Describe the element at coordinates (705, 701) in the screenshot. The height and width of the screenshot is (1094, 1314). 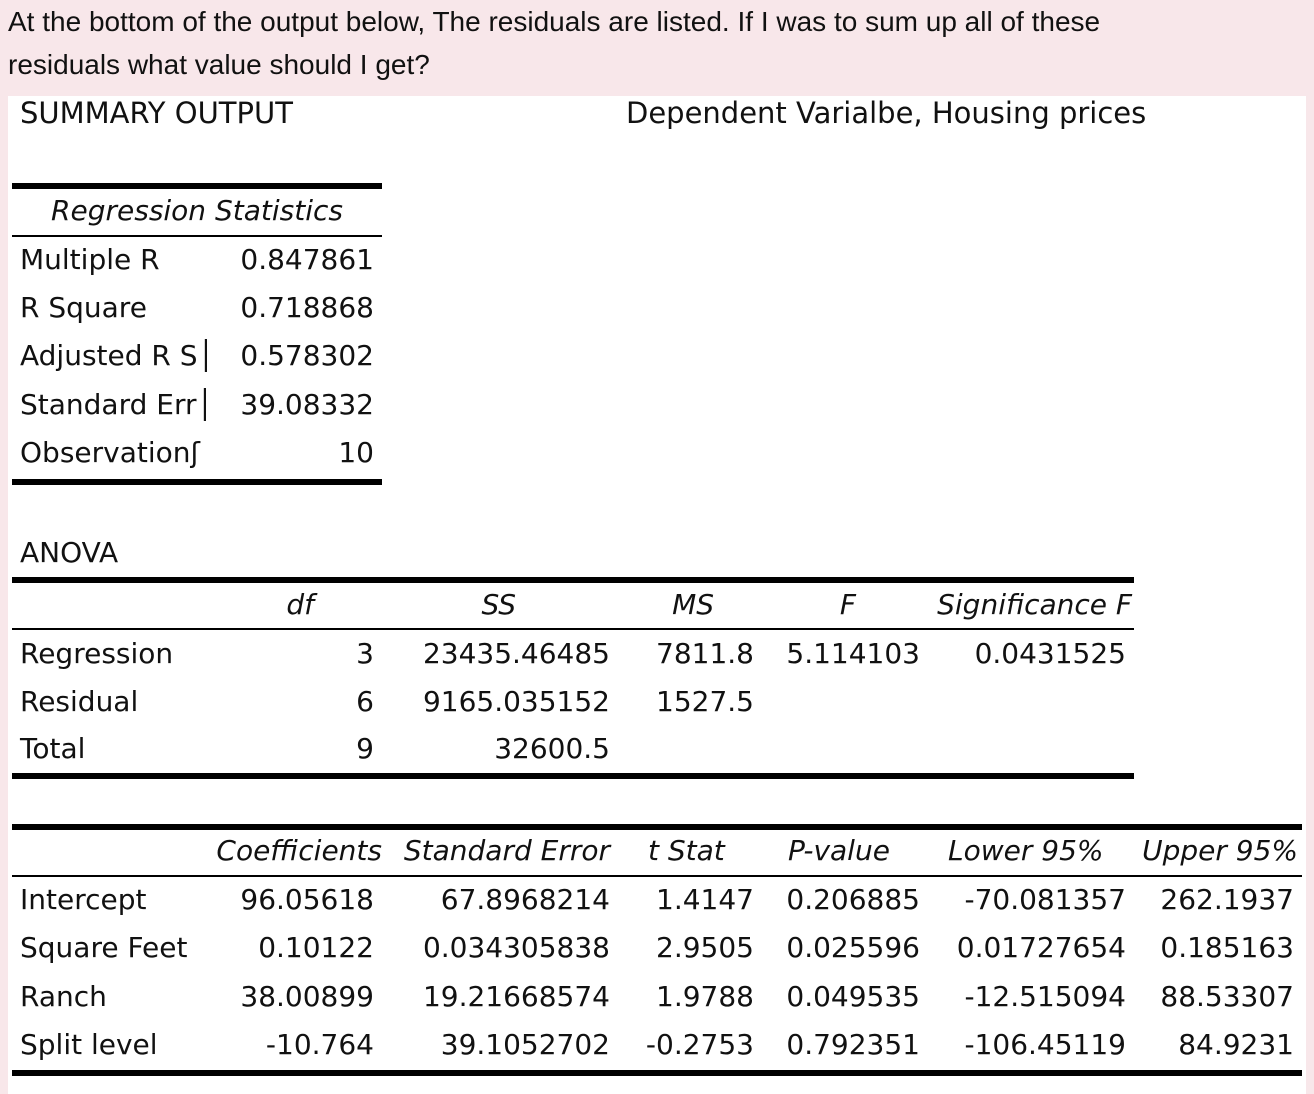
I see `anova-ms: 1527.5` at that location.